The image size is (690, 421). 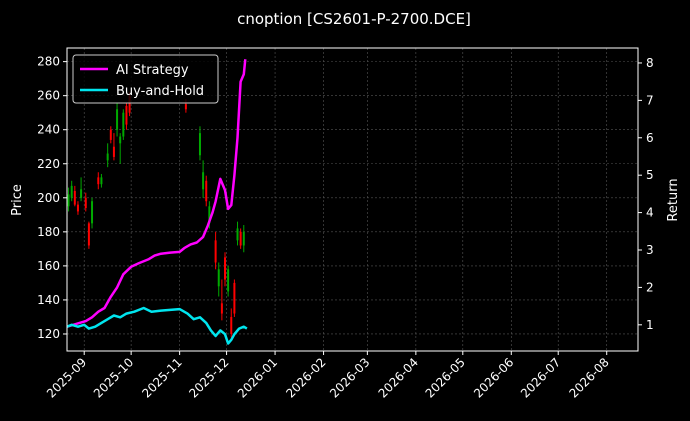 I want to click on y2-tick-label: 5, so click(x=650, y=175).